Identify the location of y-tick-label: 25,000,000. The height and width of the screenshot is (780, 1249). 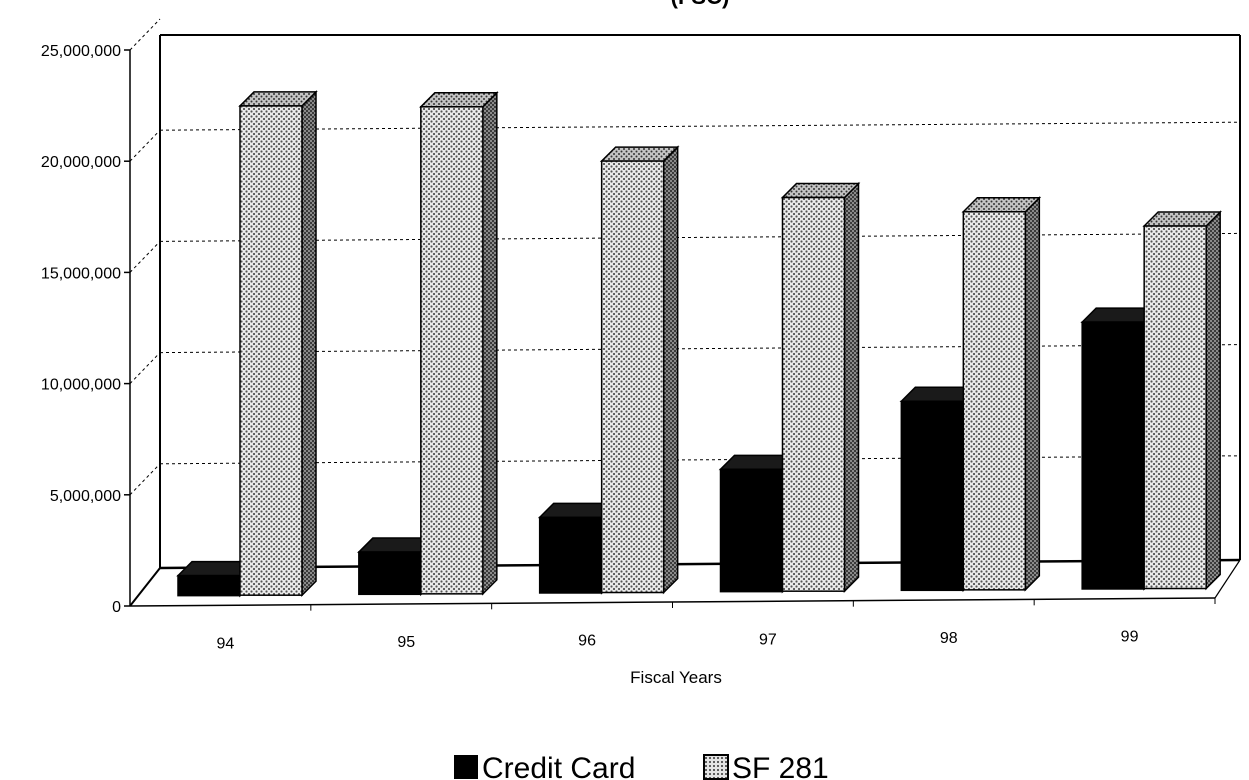
(81, 51).